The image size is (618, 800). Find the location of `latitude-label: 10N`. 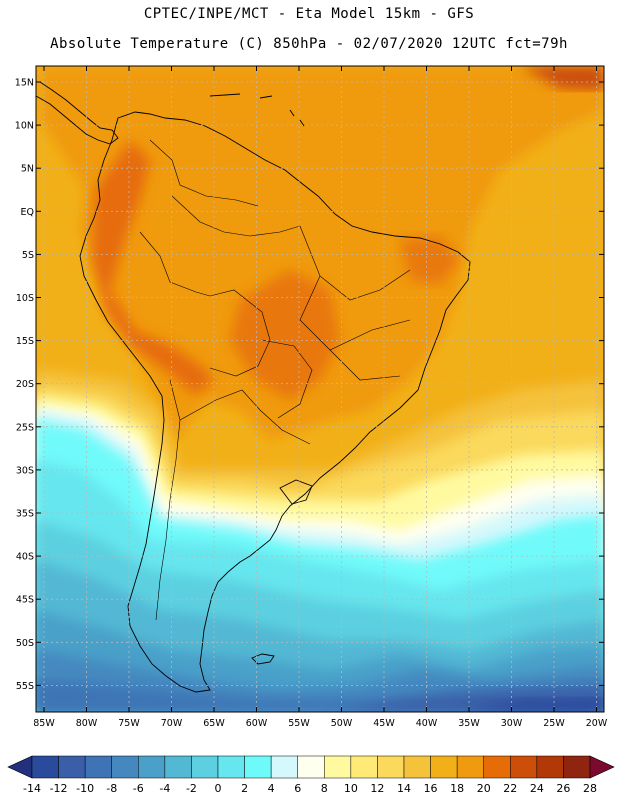

latitude-label: 10N is located at coordinates (24, 126).